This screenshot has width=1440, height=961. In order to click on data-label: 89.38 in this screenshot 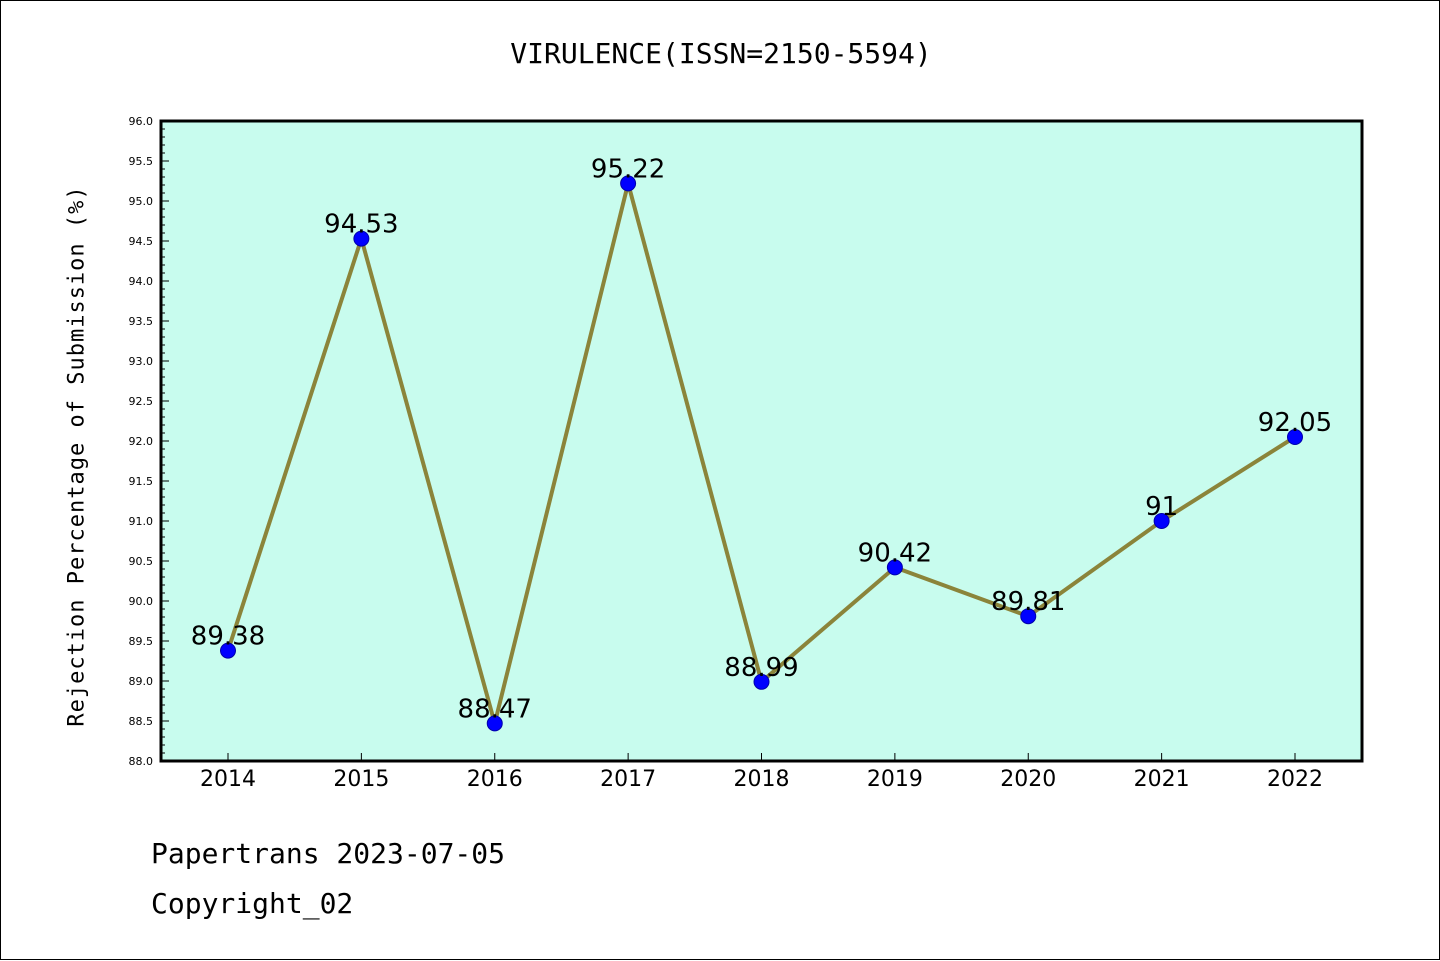, I will do `click(228, 637)`.